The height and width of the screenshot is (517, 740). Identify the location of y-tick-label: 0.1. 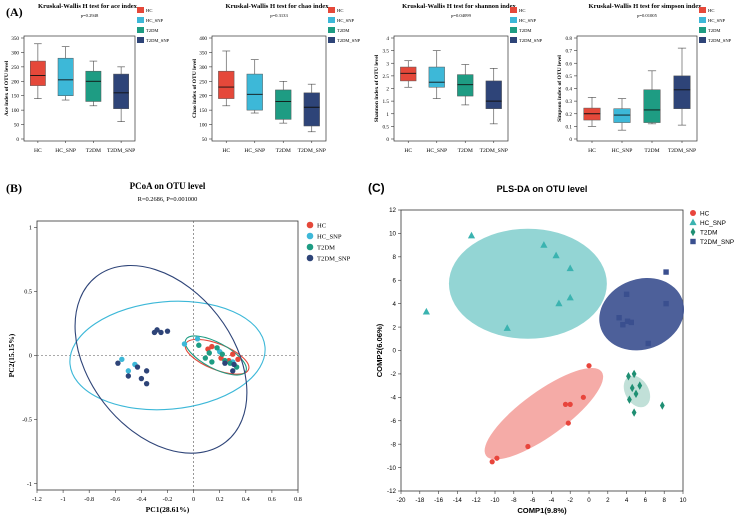
(569, 127).